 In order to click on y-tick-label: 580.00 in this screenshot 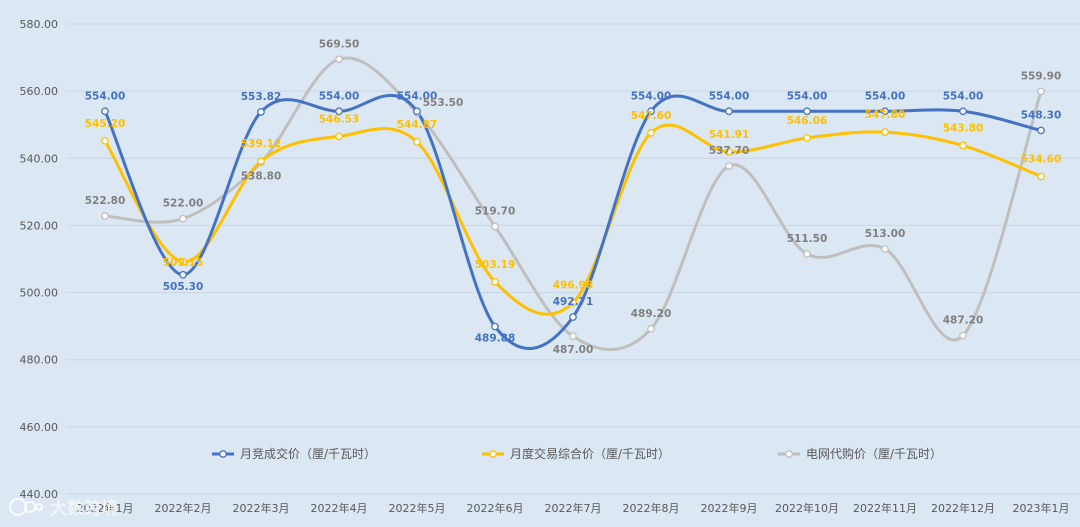, I will do `click(39, 24)`.